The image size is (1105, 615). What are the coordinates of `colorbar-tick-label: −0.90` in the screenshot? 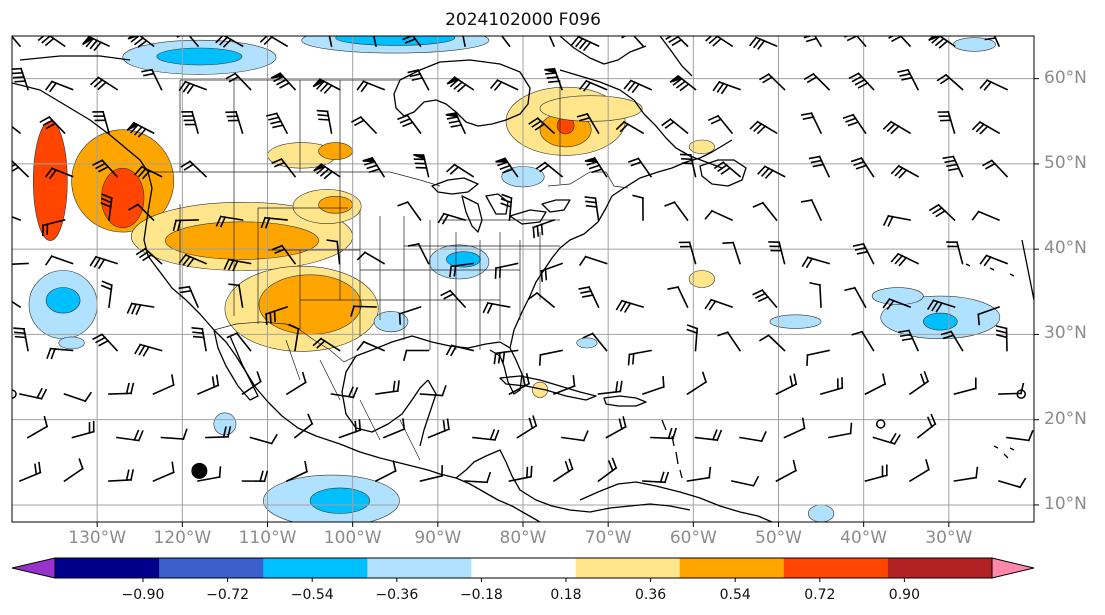 It's located at (143, 595).